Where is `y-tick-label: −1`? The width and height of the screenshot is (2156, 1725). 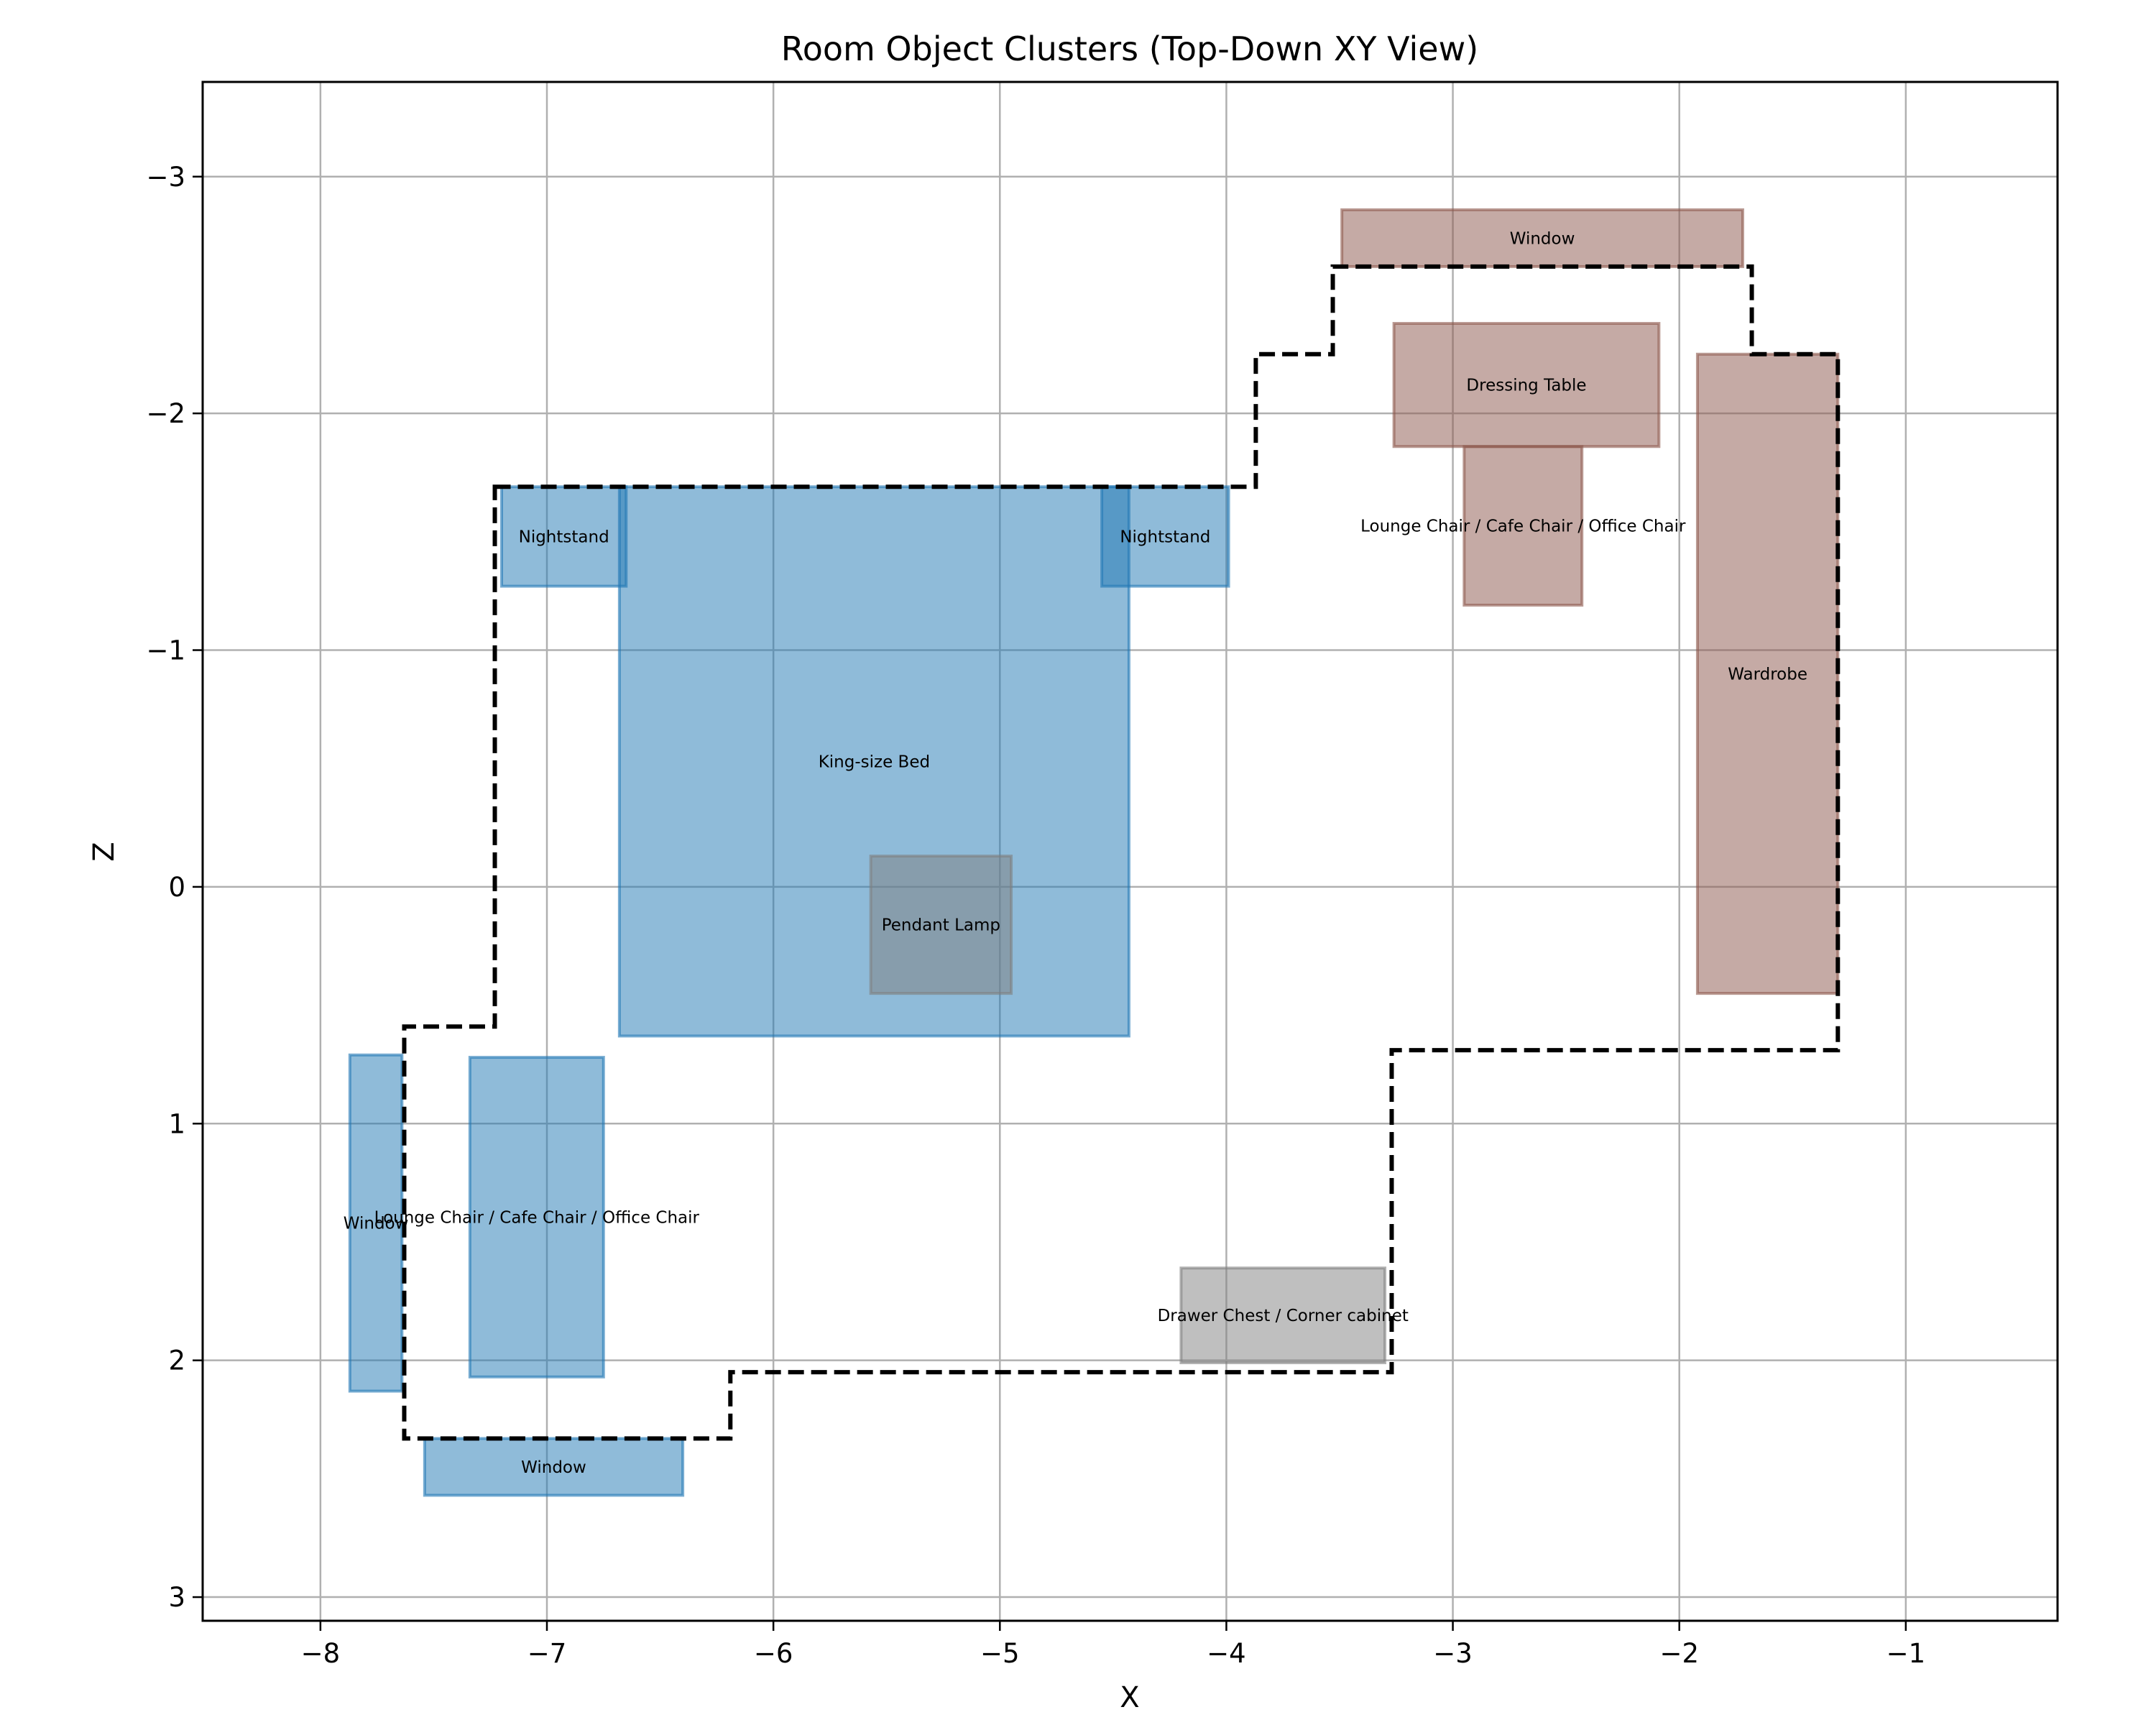
y-tick-label: −1 is located at coordinates (165, 650).